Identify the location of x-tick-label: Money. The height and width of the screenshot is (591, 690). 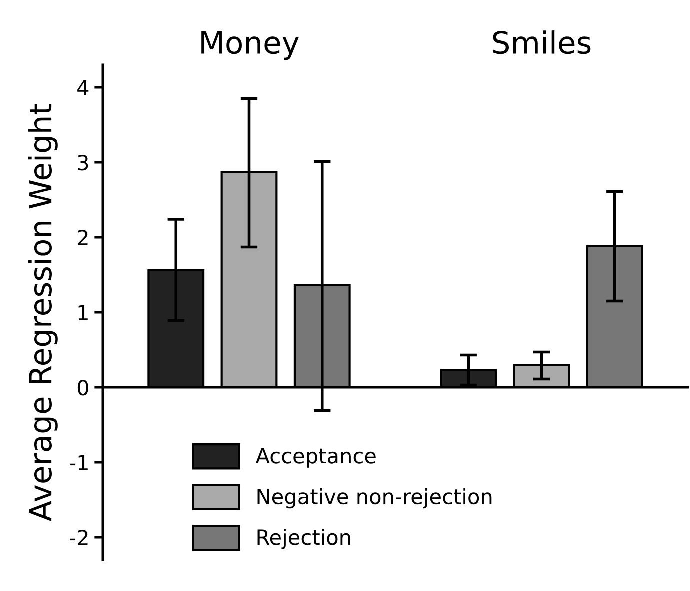
(250, 46).